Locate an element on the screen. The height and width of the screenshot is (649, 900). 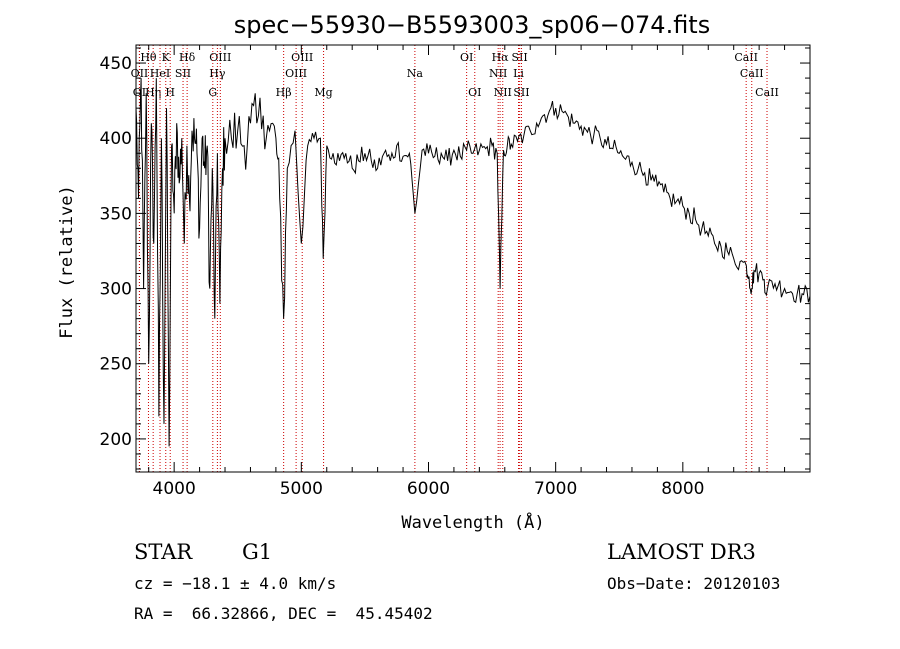
line-label-18: OI is located at coordinates (474, 92).